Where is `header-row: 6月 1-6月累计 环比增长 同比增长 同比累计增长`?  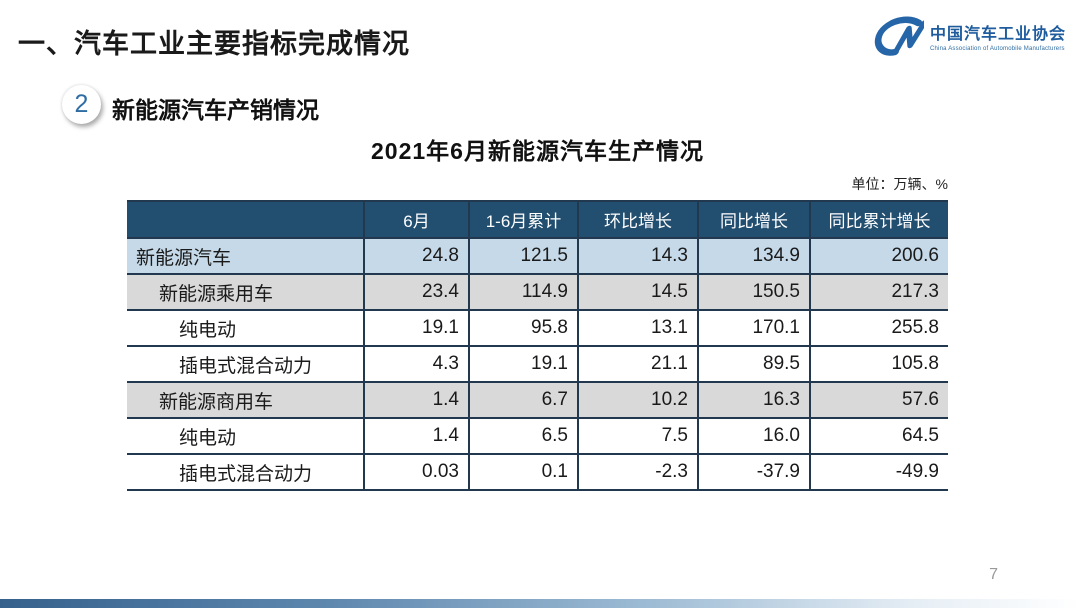
header-row: 6月 1-6月累计 环比增长 同比增长 同比累计增长 is located at coordinates (537, 219).